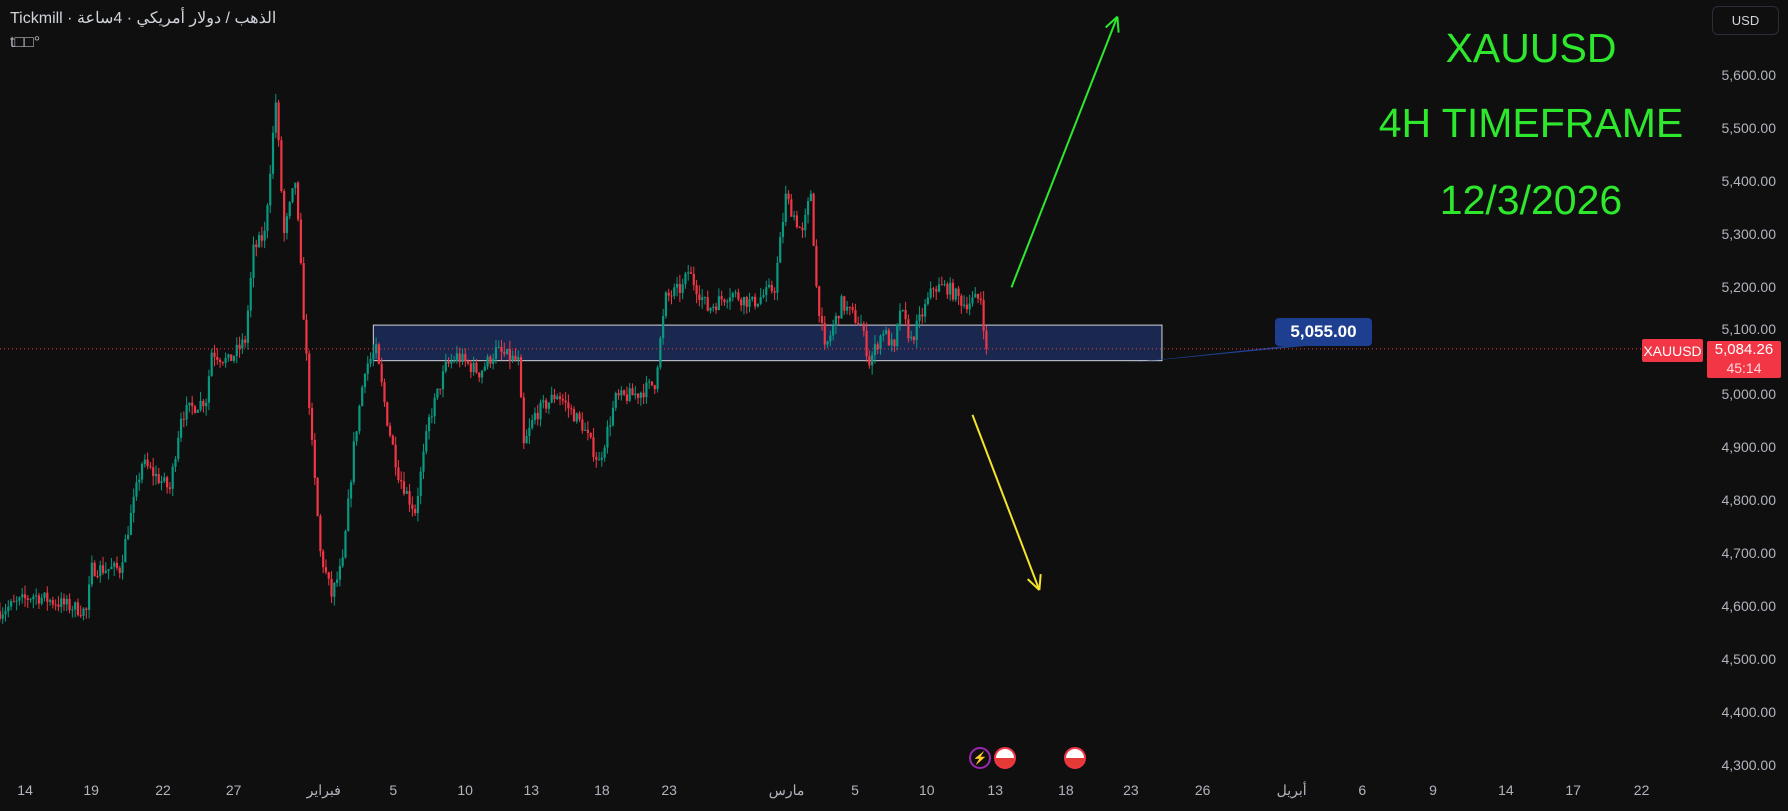 The width and height of the screenshot is (1788, 811). Describe the element at coordinates (1291, 790) in the screenshot. I see `time-tick-label: أبريل` at that location.